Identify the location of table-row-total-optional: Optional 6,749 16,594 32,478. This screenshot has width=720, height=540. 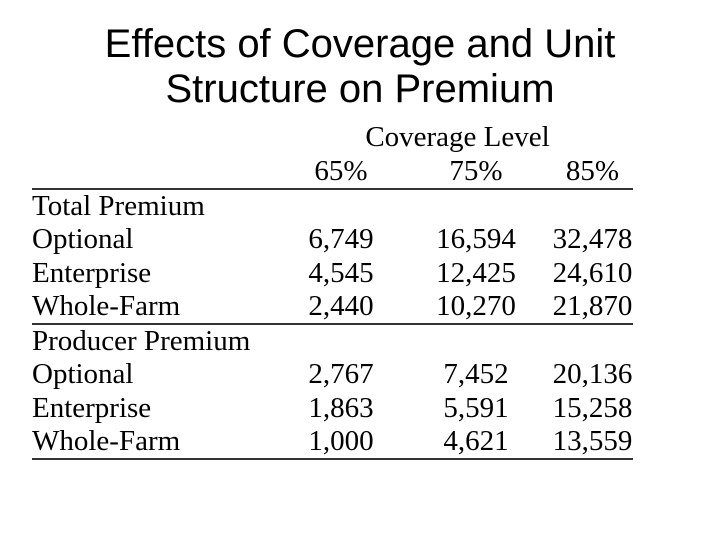
(332, 239).